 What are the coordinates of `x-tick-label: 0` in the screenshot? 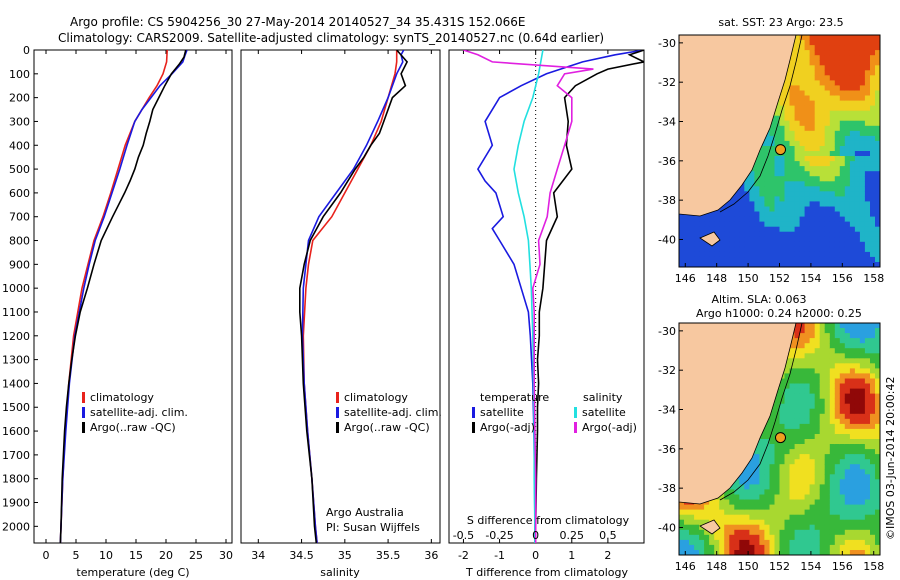 It's located at (535, 555).